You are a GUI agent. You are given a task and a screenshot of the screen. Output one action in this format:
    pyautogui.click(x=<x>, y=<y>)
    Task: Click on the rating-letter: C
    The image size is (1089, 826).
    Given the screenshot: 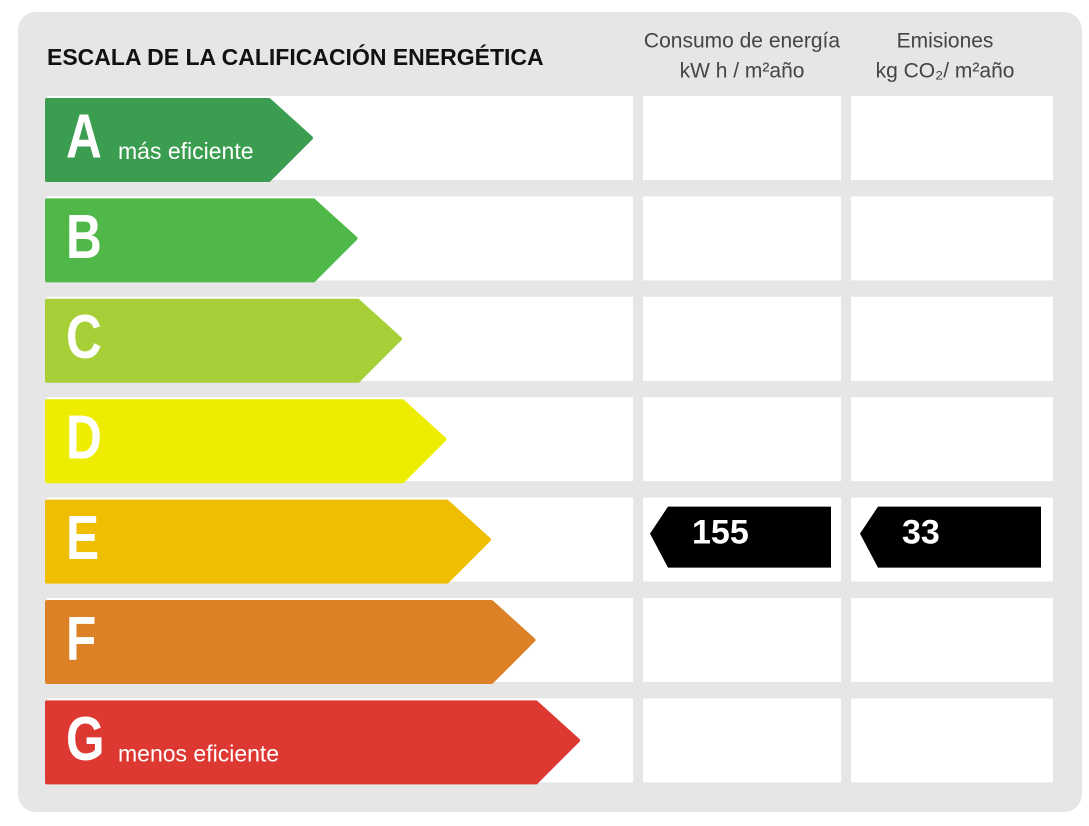 What is the action you would take?
    pyautogui.click(x=84, y=337)
    